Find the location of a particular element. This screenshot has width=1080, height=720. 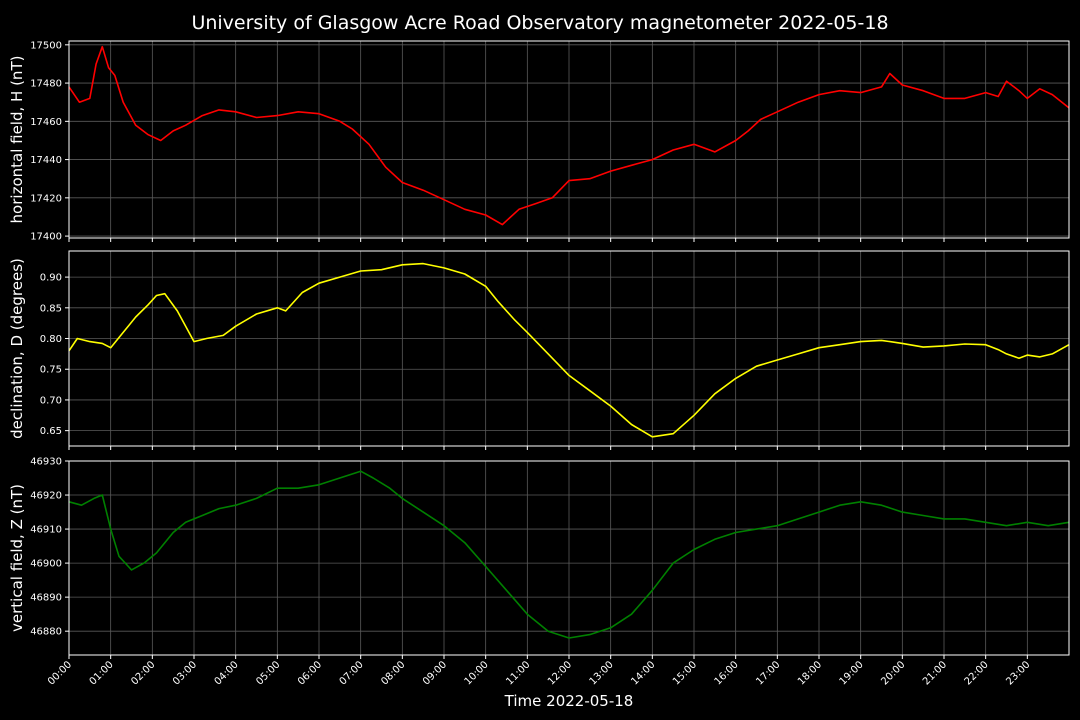

y-tick-label: 46890 is located at coordinates (46, 598).